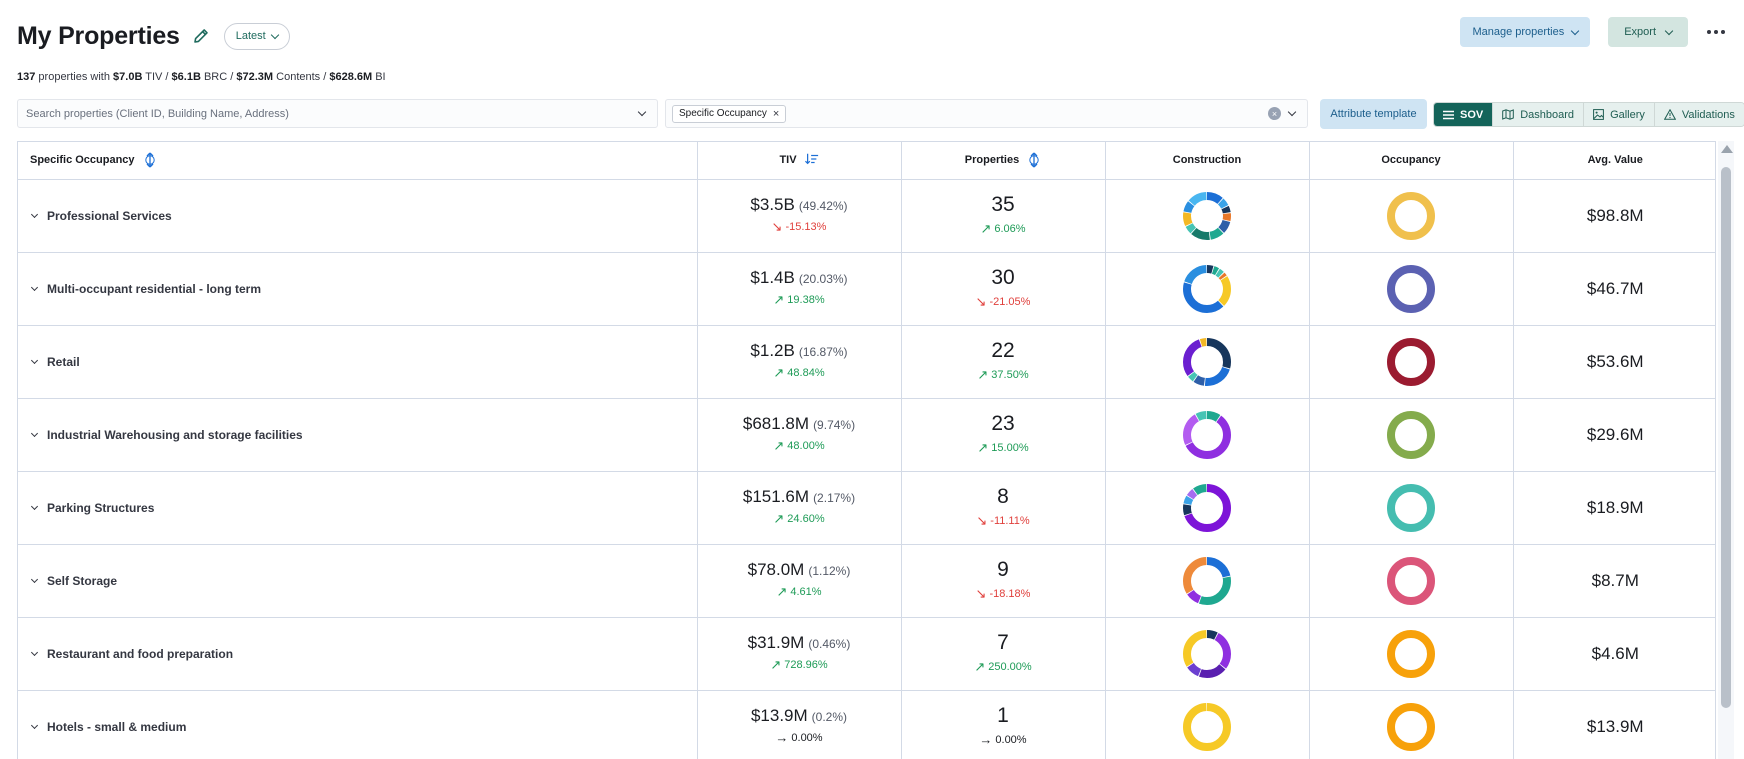 The image size is (1744, 759). Describe the element at coordinates (798, 581) in the screenshot. I see `tiv-cell: $78.0M (1.12%) ↗ 4.61%` at that location.